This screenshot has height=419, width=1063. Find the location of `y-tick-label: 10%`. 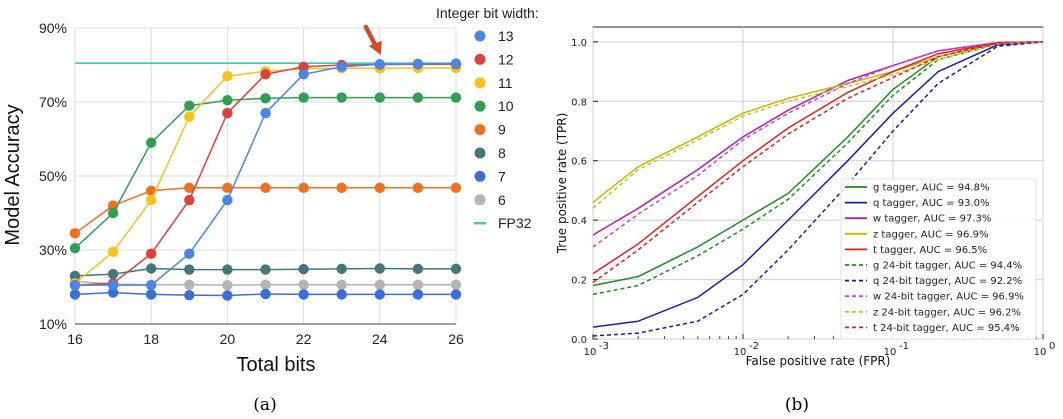

y-tick-label: 10% is located at coordinates (53, 324).